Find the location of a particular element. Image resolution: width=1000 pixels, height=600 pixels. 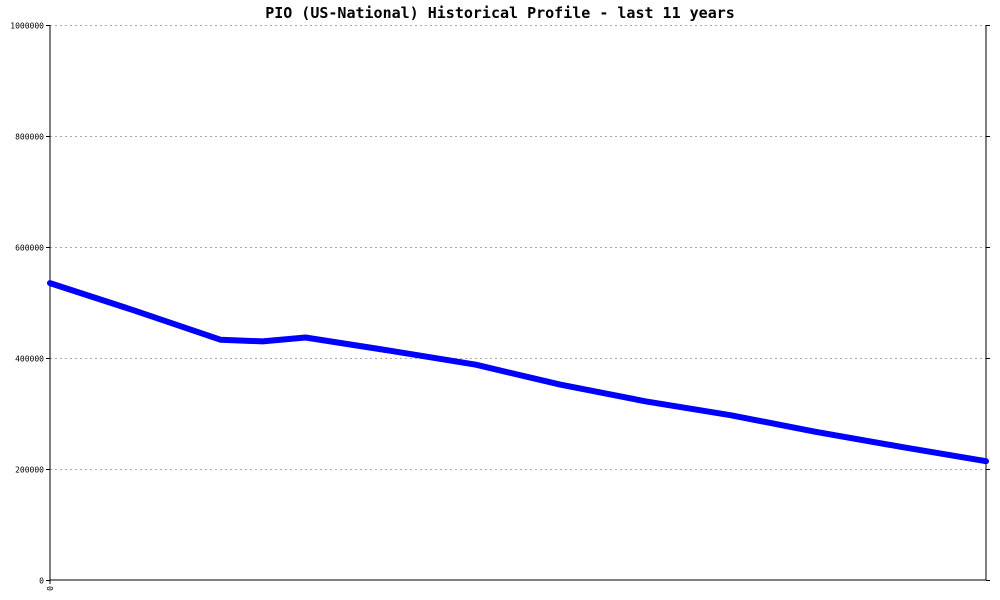

y-tick-label: 600000 is located at coordinates (29, 248).